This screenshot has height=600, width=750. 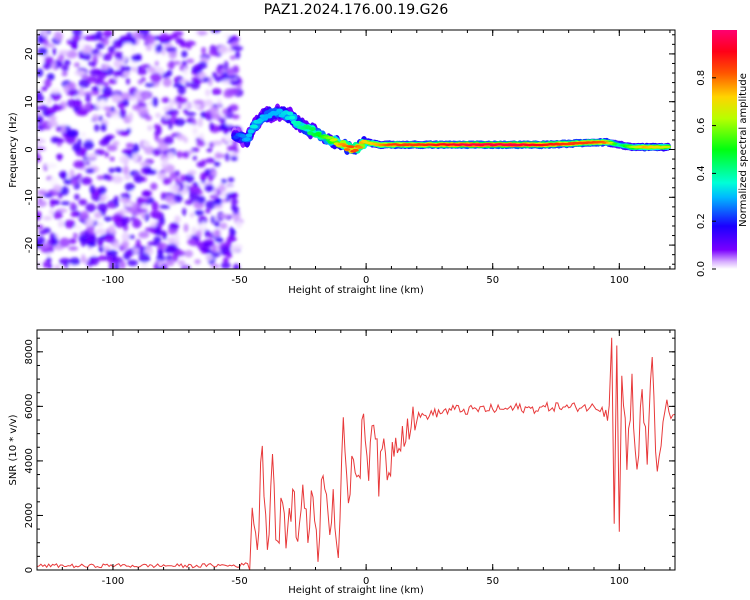 I want to click on x-tick-label: 100, so click(x=619, y=280).